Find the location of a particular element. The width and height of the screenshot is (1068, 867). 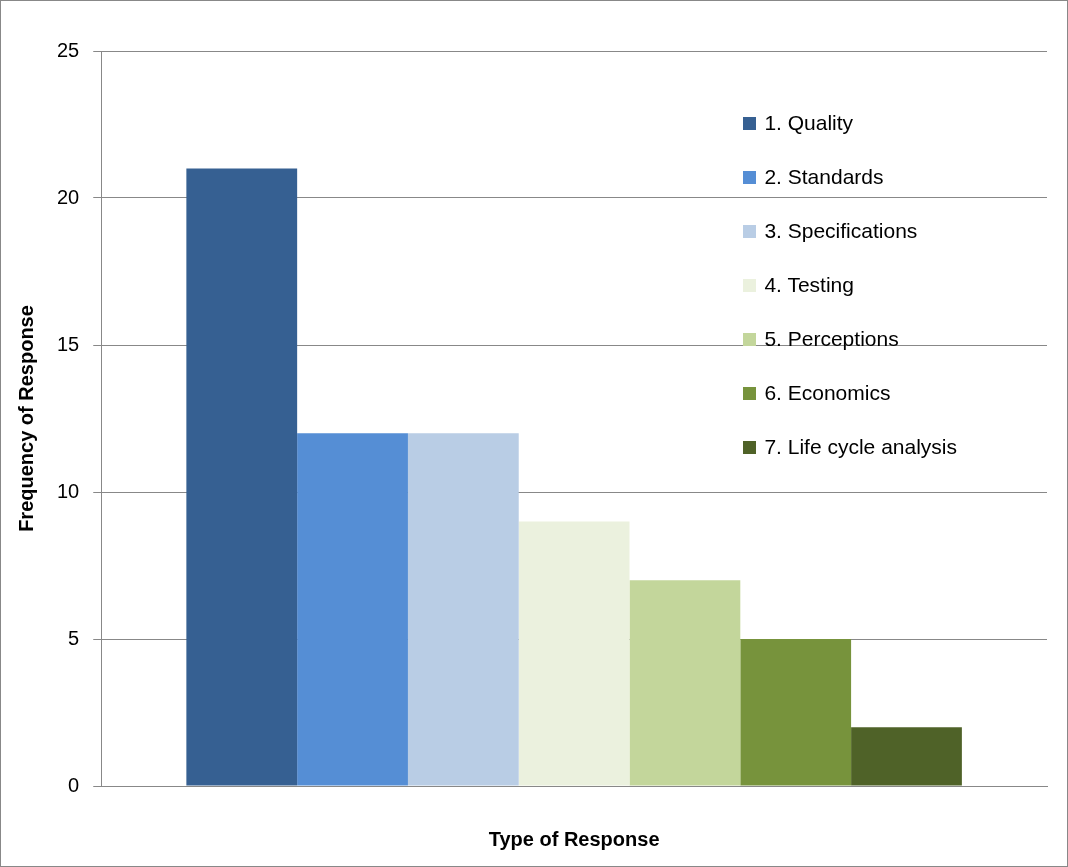

legend-label: 6. Economics is located at coordinates (827, 393).